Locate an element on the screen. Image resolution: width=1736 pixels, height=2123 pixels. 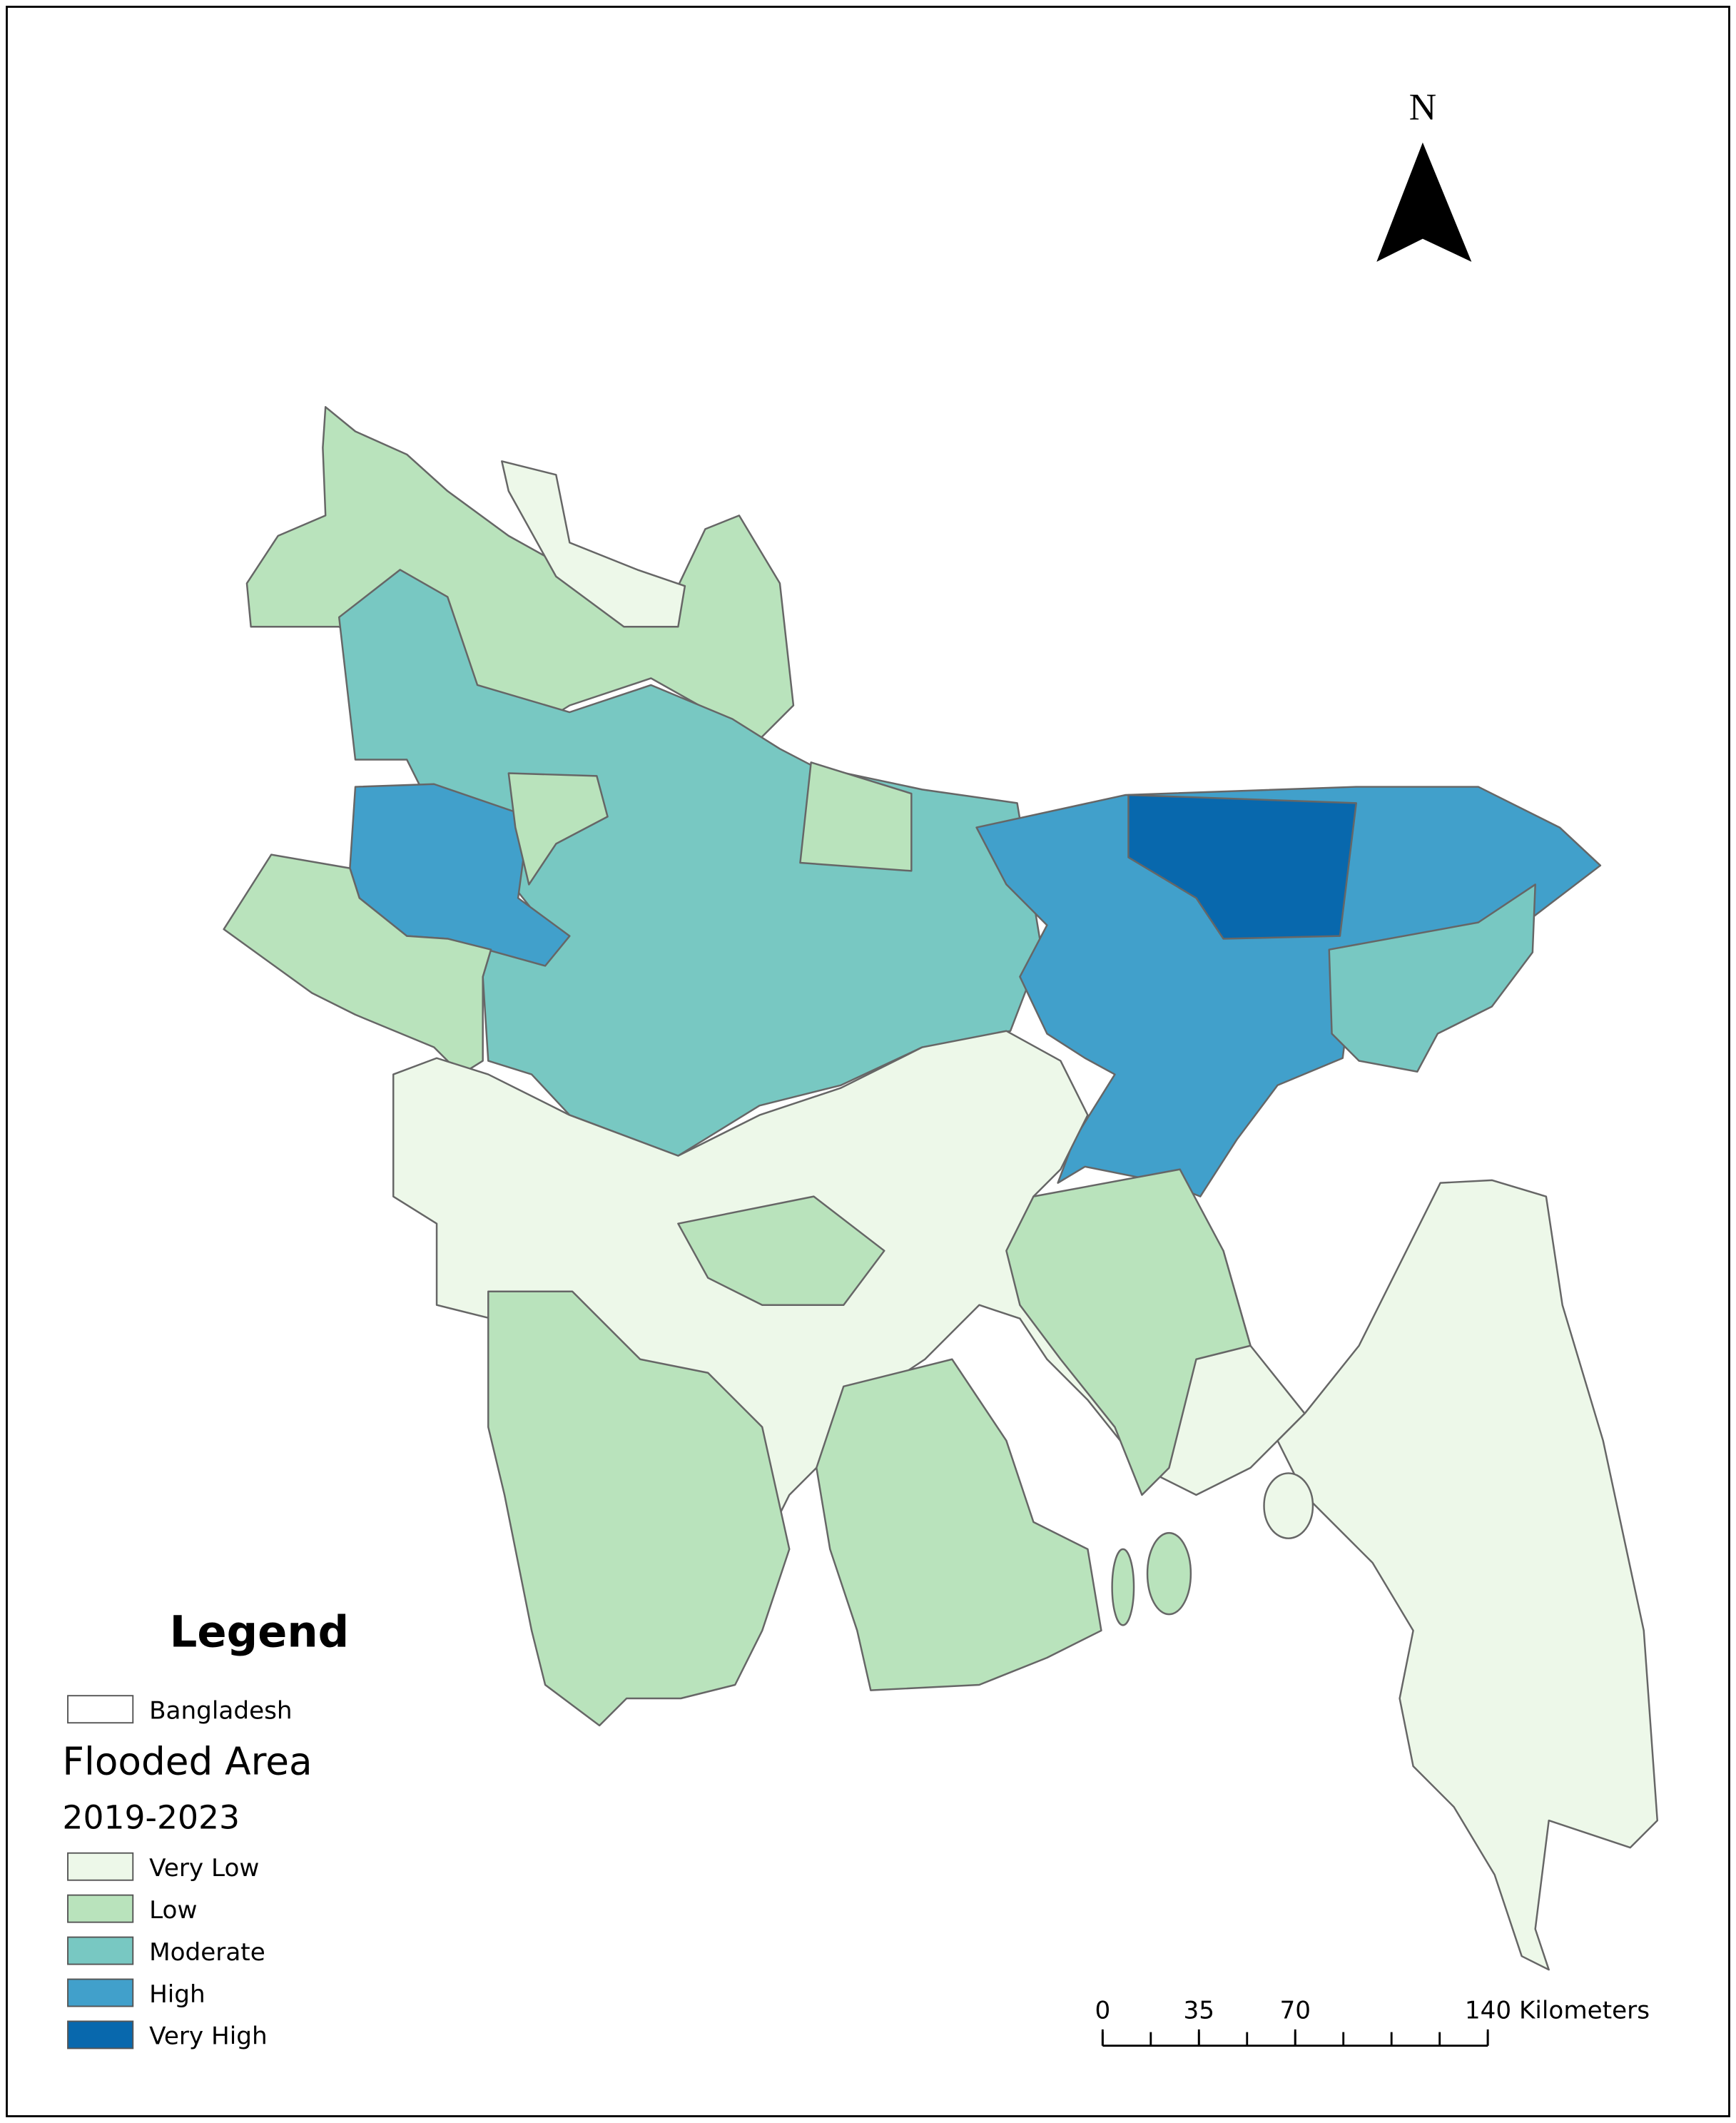
scale-label: 35 is located at coordinates (1199, 2011).